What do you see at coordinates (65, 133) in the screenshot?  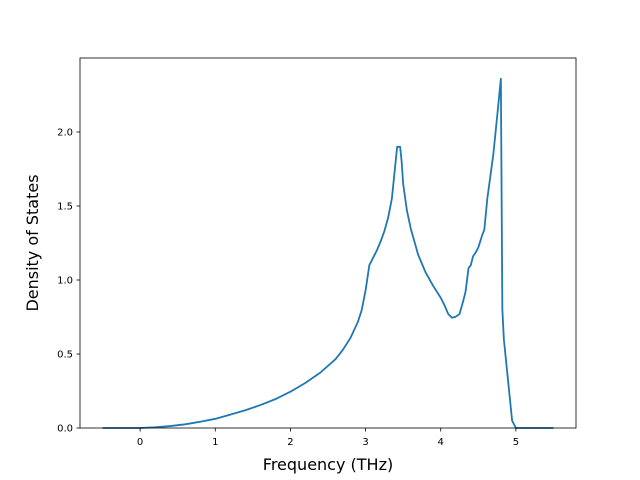 I see `y-tick-label: 2.0` at bounding box center [65, 133].